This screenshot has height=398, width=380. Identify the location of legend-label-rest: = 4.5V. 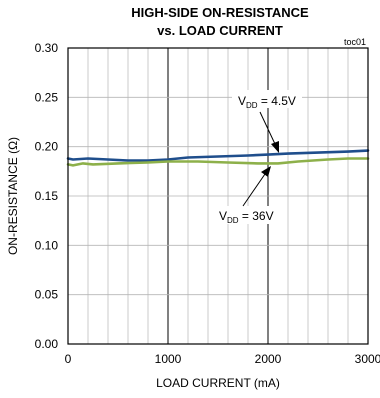
(277, 101).